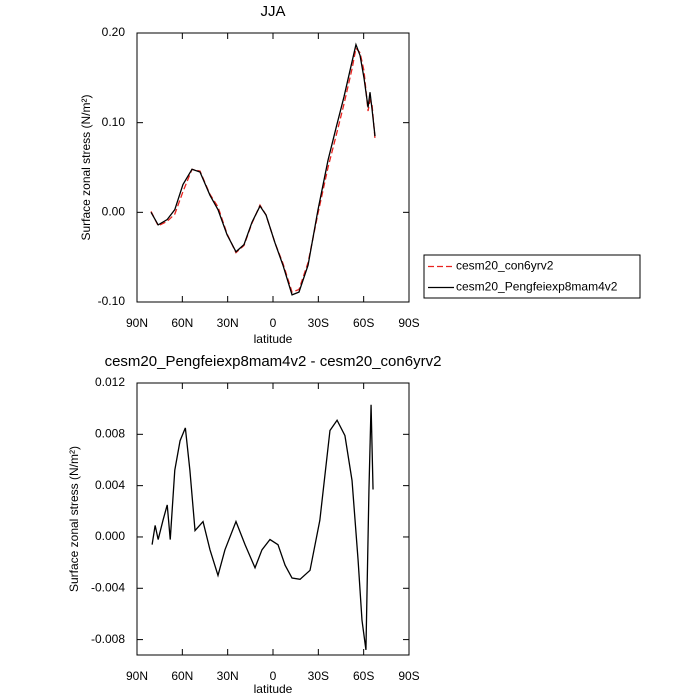 This screenshot has height=700, width=700. What do you see at coordinates (110, 382) in the screenshot?
I see `y-tick-label: 0.012` at bounding box center [110, 382].